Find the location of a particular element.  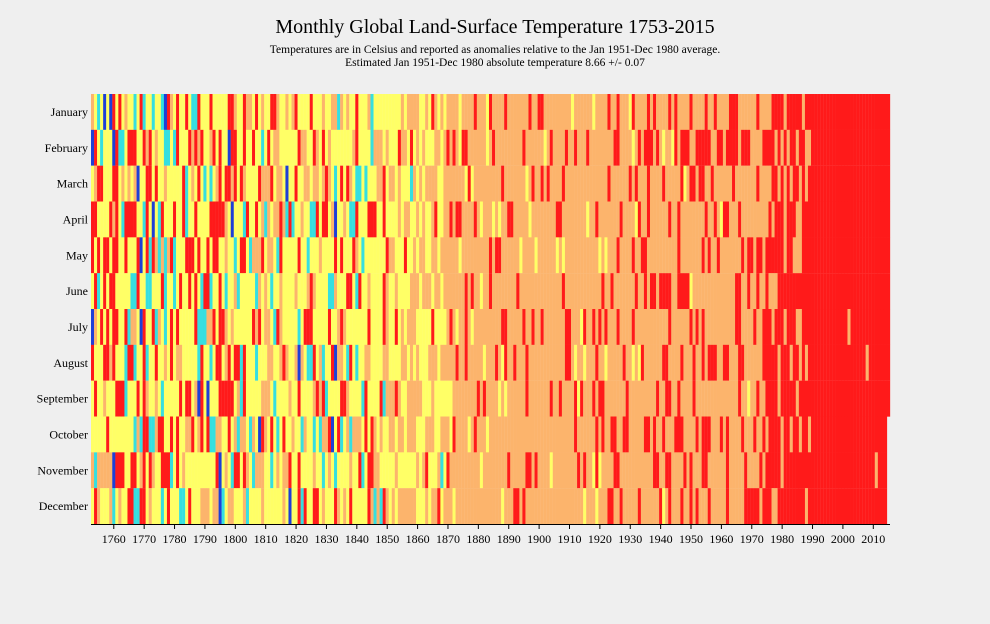

x-tick-label-1790: 1790 is located at coordinates (205, 539).